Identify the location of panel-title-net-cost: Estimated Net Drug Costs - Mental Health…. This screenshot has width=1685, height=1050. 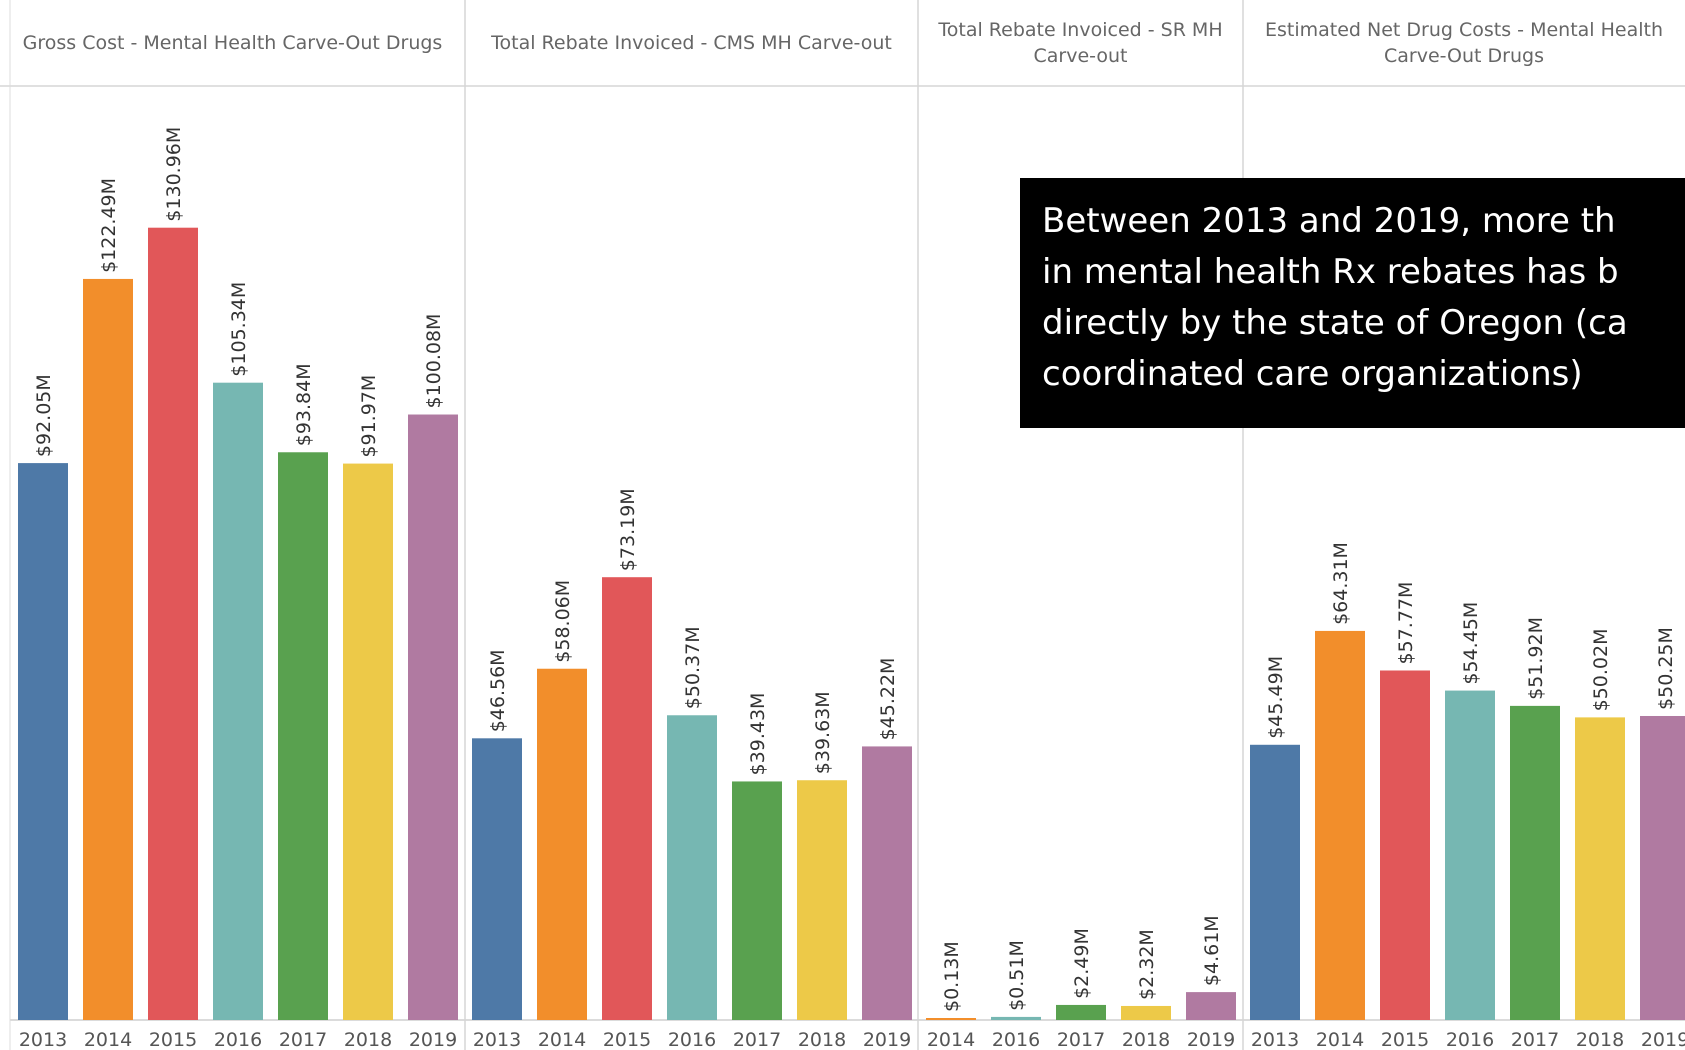
(1464, 43).